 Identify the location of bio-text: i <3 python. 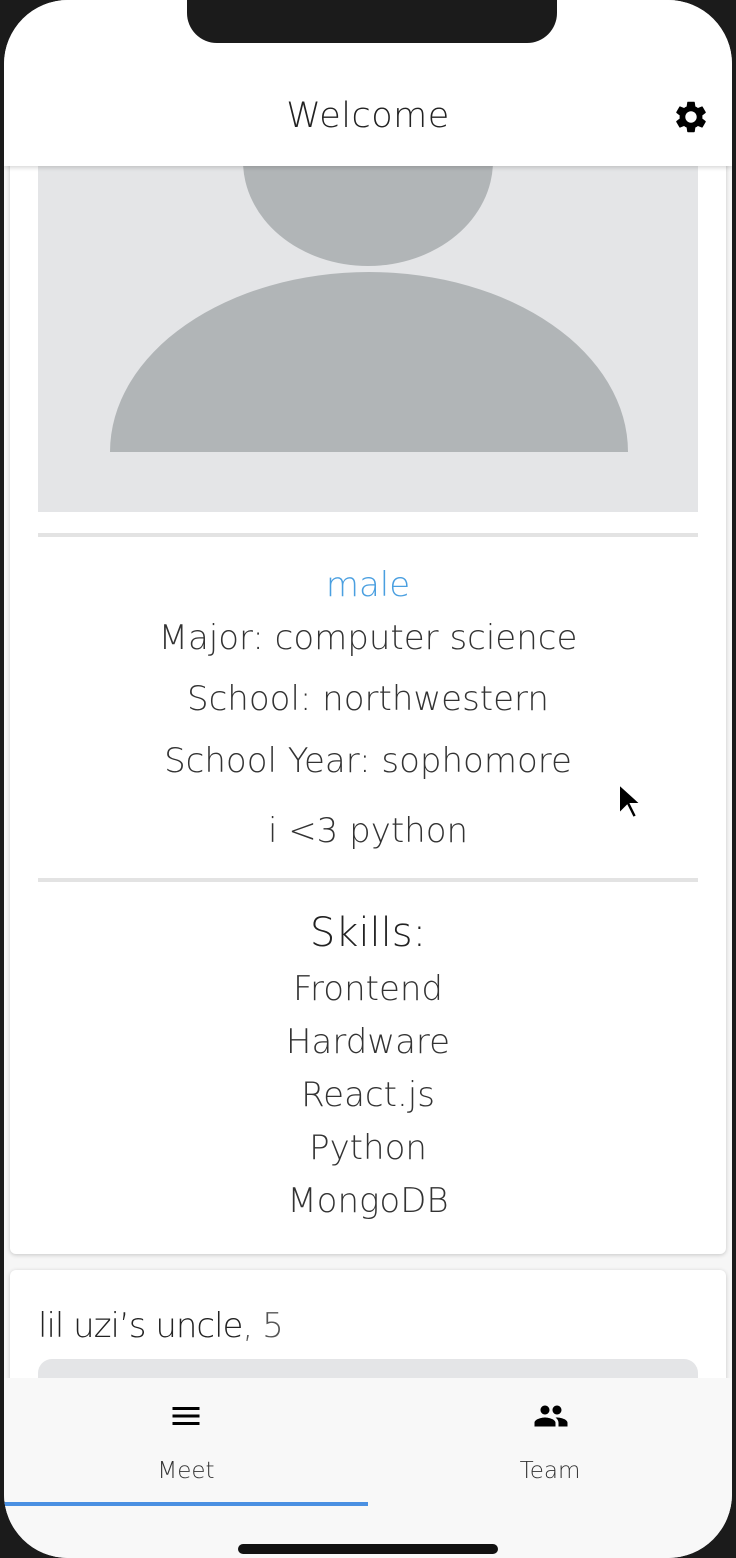
(368, 831).